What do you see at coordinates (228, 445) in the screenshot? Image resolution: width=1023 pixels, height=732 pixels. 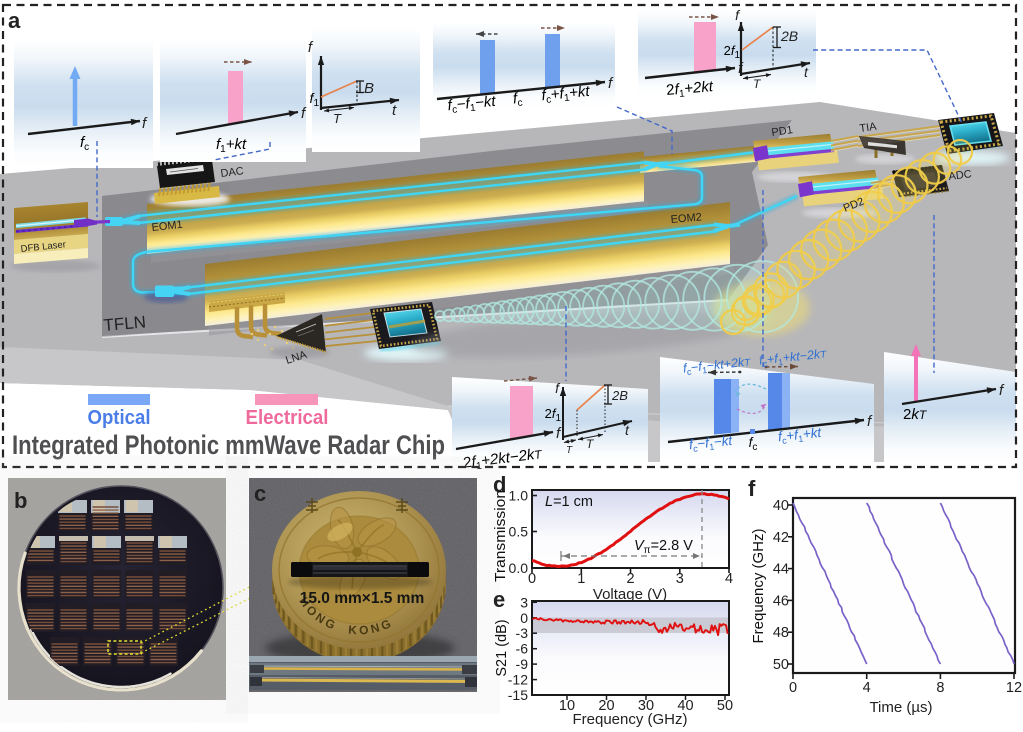 I see `svg-text:Integrated Photonic mmWave Rad: Integrated Photonic mmWave Radar Chip` at bounding box center [228, 445].